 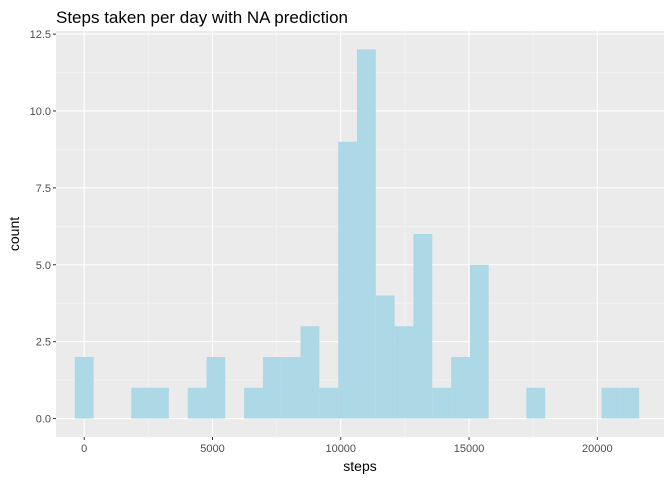 I want to click on y-tick-label: 7.5, so click(x=43, y=189).